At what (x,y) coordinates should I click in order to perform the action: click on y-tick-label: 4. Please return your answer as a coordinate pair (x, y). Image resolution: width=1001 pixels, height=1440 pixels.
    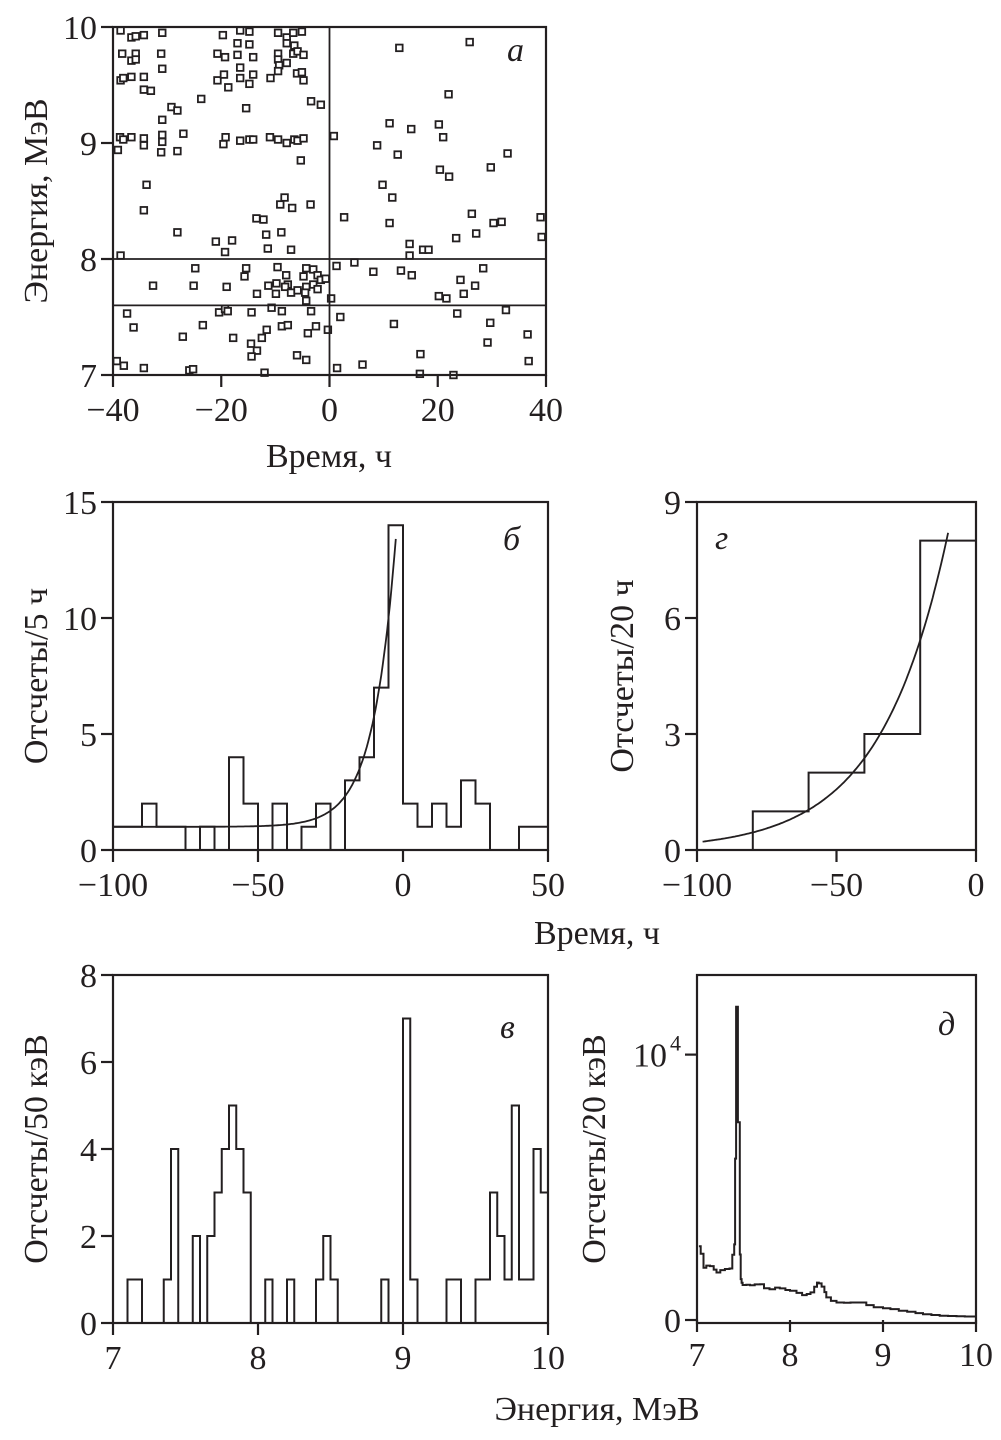
    Looking at the image, I should click on (88, 1150).